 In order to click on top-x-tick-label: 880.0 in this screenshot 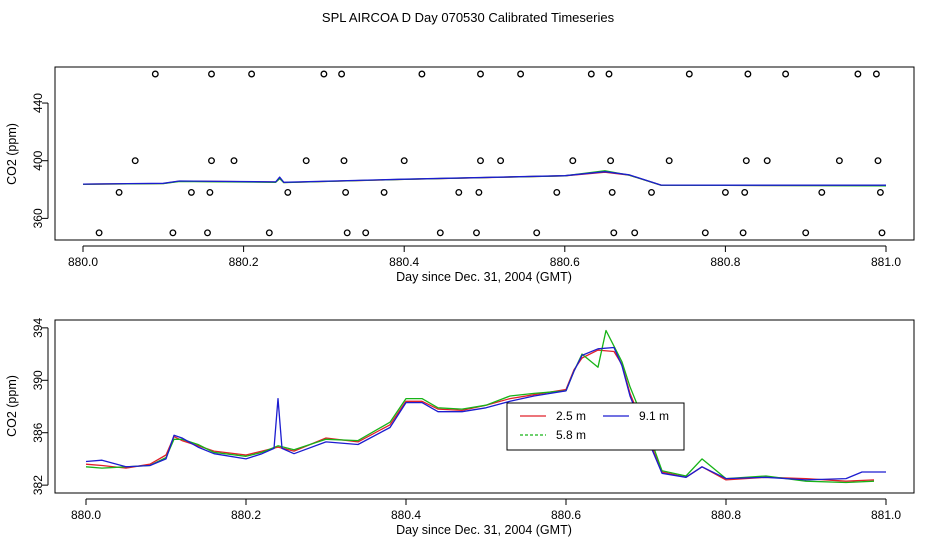, I will do `click(83, 262)`.